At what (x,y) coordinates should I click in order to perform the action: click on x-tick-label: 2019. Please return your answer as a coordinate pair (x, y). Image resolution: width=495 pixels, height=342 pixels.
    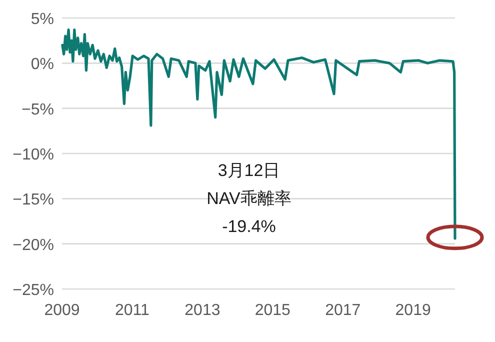
    Looking at the image, I should click on (413, 310).